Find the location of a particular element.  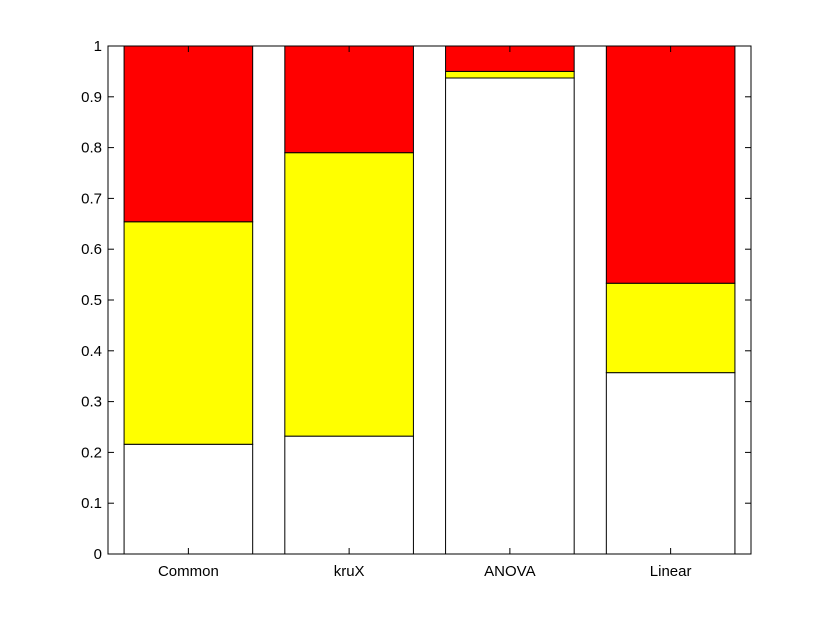

y-tick-label: 0 is located at coordinates (98, 554).